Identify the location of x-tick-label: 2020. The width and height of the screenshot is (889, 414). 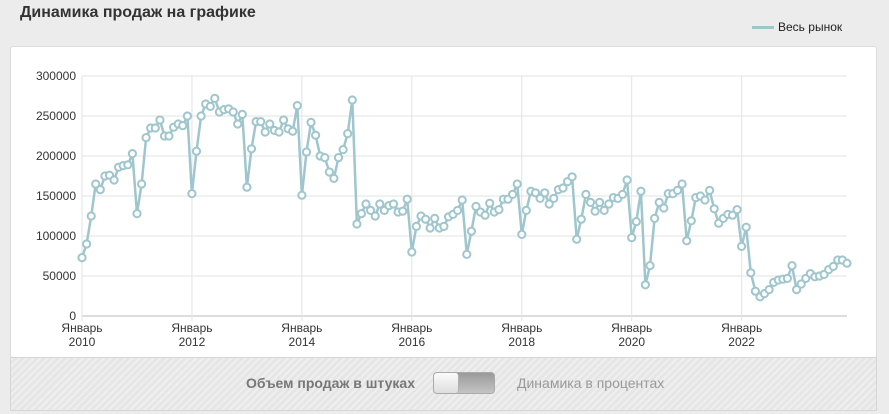
(631, 342).